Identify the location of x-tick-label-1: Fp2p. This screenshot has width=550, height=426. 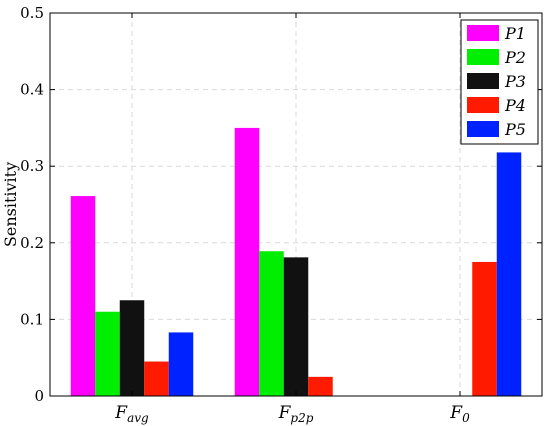
(296, 414).